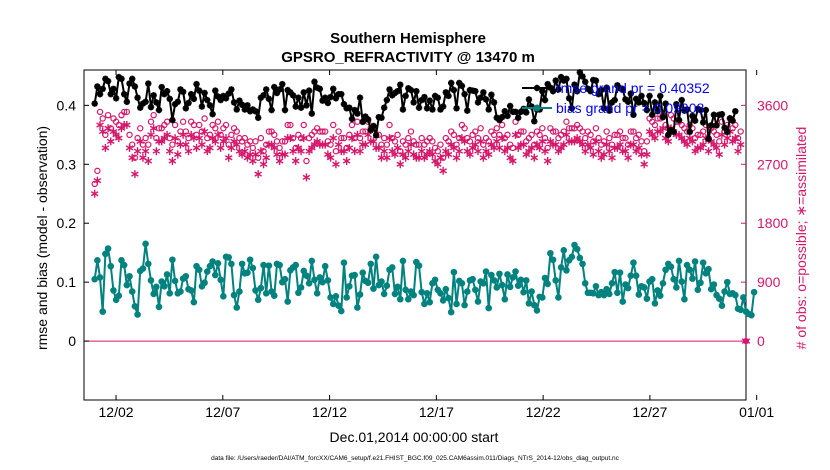 The height and width of the screenshot is (470, 830). I want to click on y2-tick-label: 3600, so click(772, 105).